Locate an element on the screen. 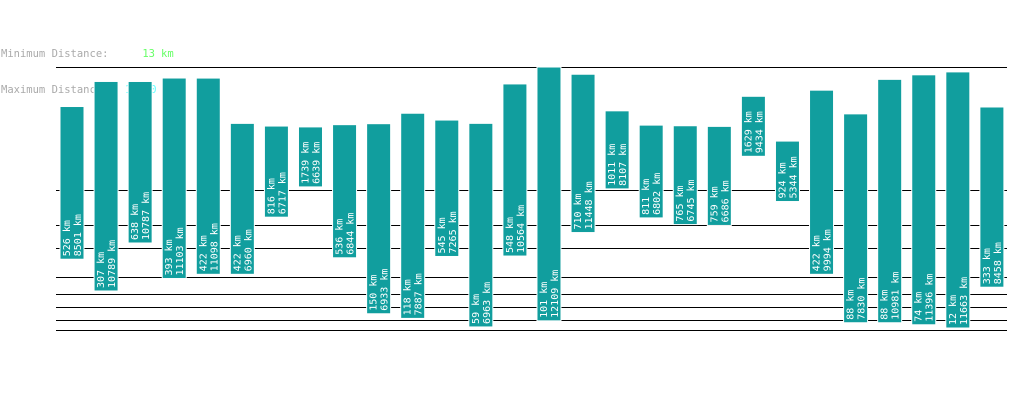  bar: 1629 km 9434 km is located at coordinates (753, 126).